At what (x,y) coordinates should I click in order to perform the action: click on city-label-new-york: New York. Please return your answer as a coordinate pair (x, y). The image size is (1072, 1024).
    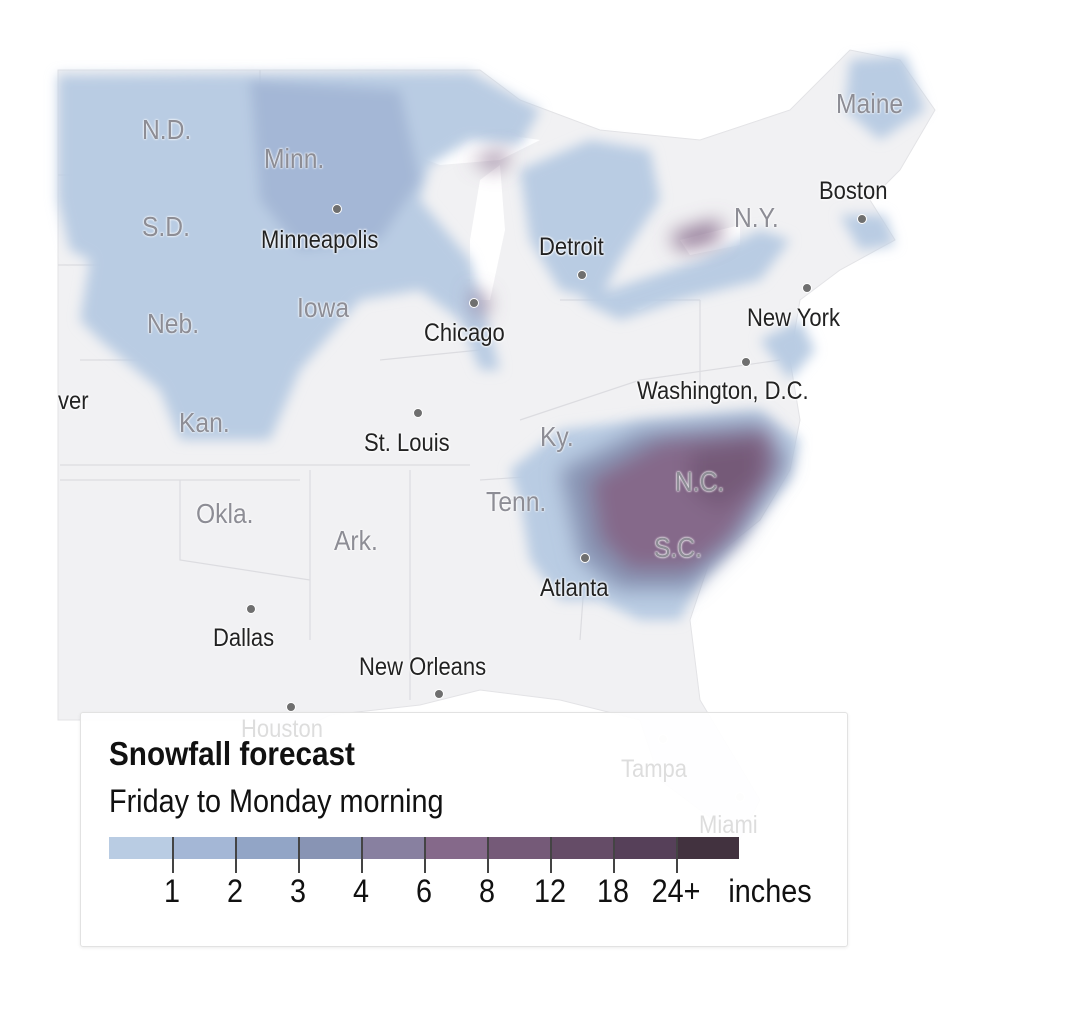
    Looking at the image, I should click on (793, 318).